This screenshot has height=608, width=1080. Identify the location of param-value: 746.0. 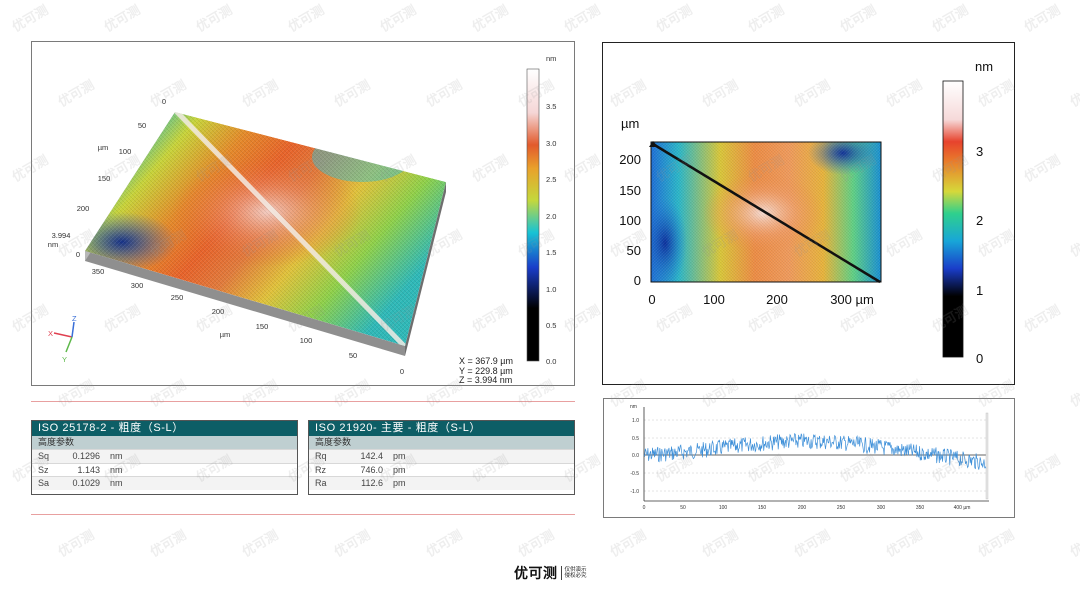
(371, 469).